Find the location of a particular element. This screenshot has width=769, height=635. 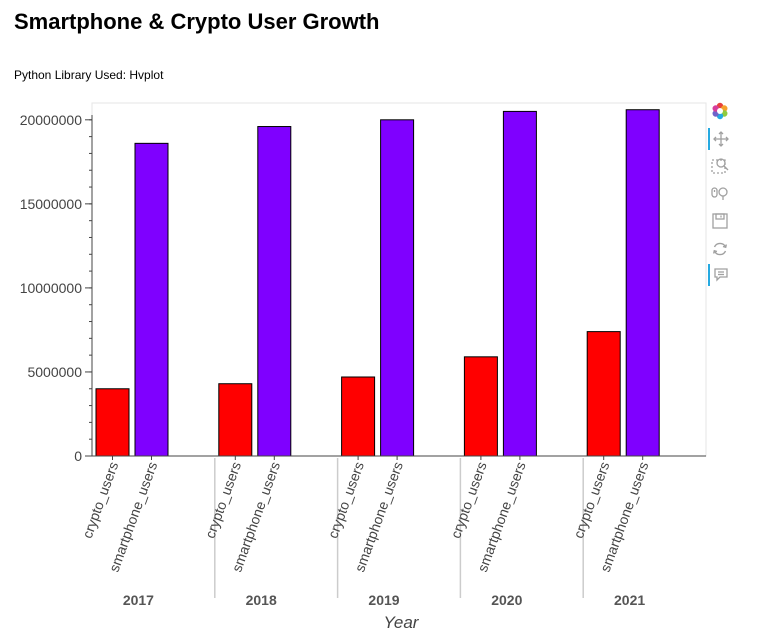

bar-smartphone_users-2017 is located at coordinates (151, 299).